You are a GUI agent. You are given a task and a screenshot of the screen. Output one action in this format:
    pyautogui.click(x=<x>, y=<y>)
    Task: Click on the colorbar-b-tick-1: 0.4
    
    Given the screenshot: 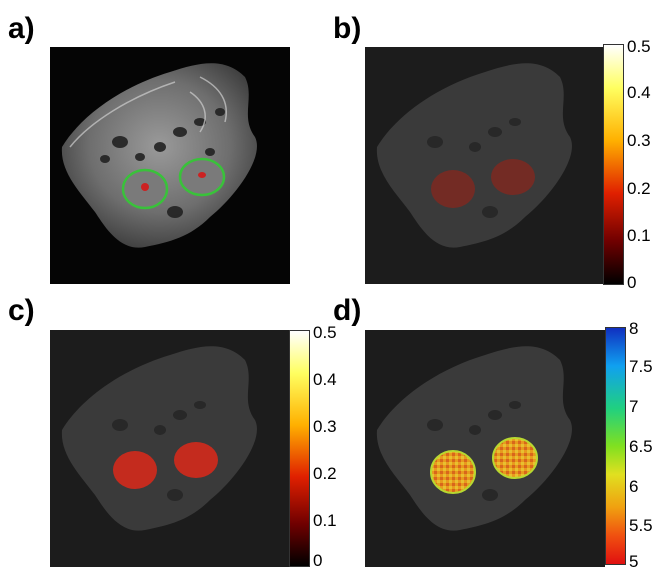 What is the action you would take?
    pyautogui.click(x=639, y=92)
    